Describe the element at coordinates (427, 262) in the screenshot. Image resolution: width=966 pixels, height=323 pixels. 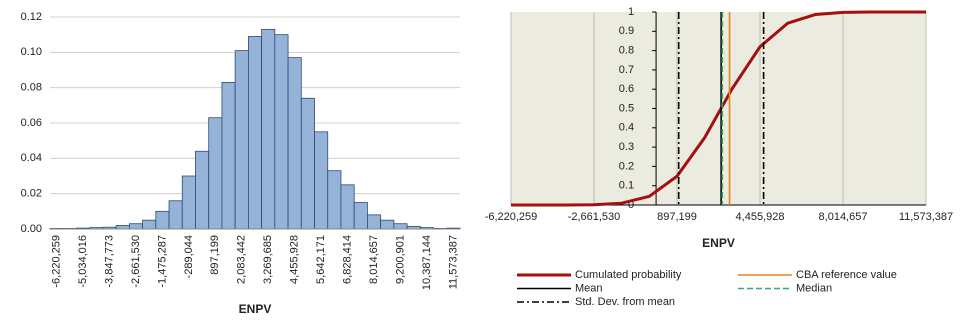
I see `x-tick-label: 10,387,144` at that location.